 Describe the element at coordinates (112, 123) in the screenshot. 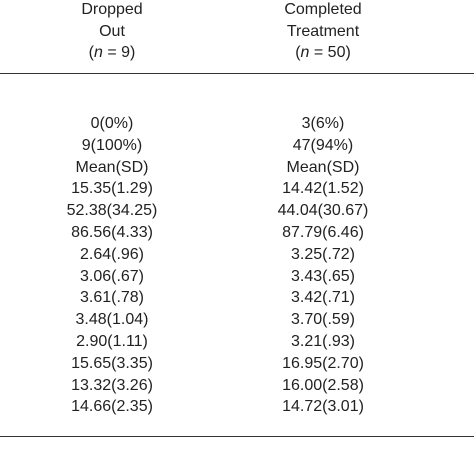

I see `table-cell: 0(0%)` at that location.